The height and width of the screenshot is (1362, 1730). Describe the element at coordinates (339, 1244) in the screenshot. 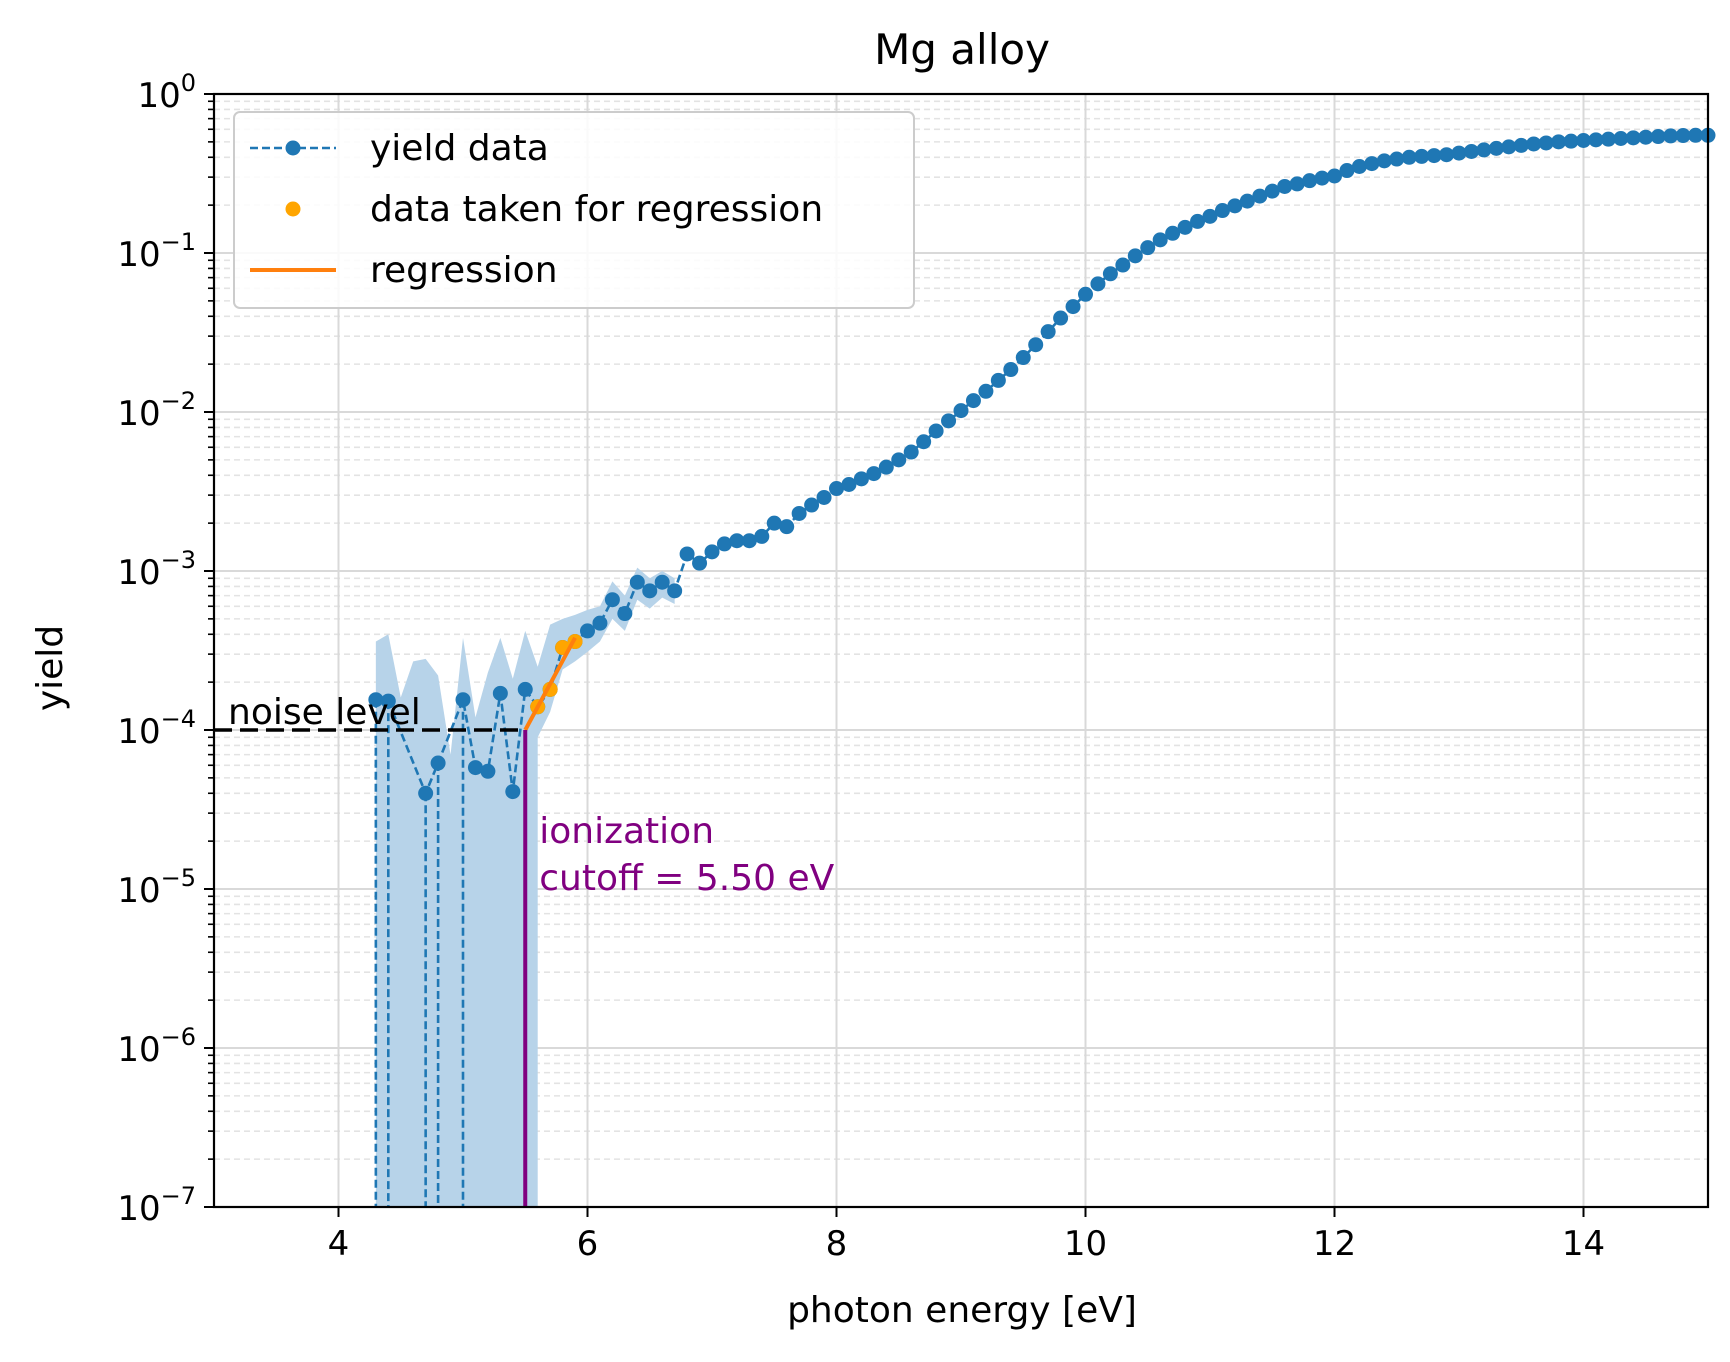

I see `x-tick-label: 4` at that location.